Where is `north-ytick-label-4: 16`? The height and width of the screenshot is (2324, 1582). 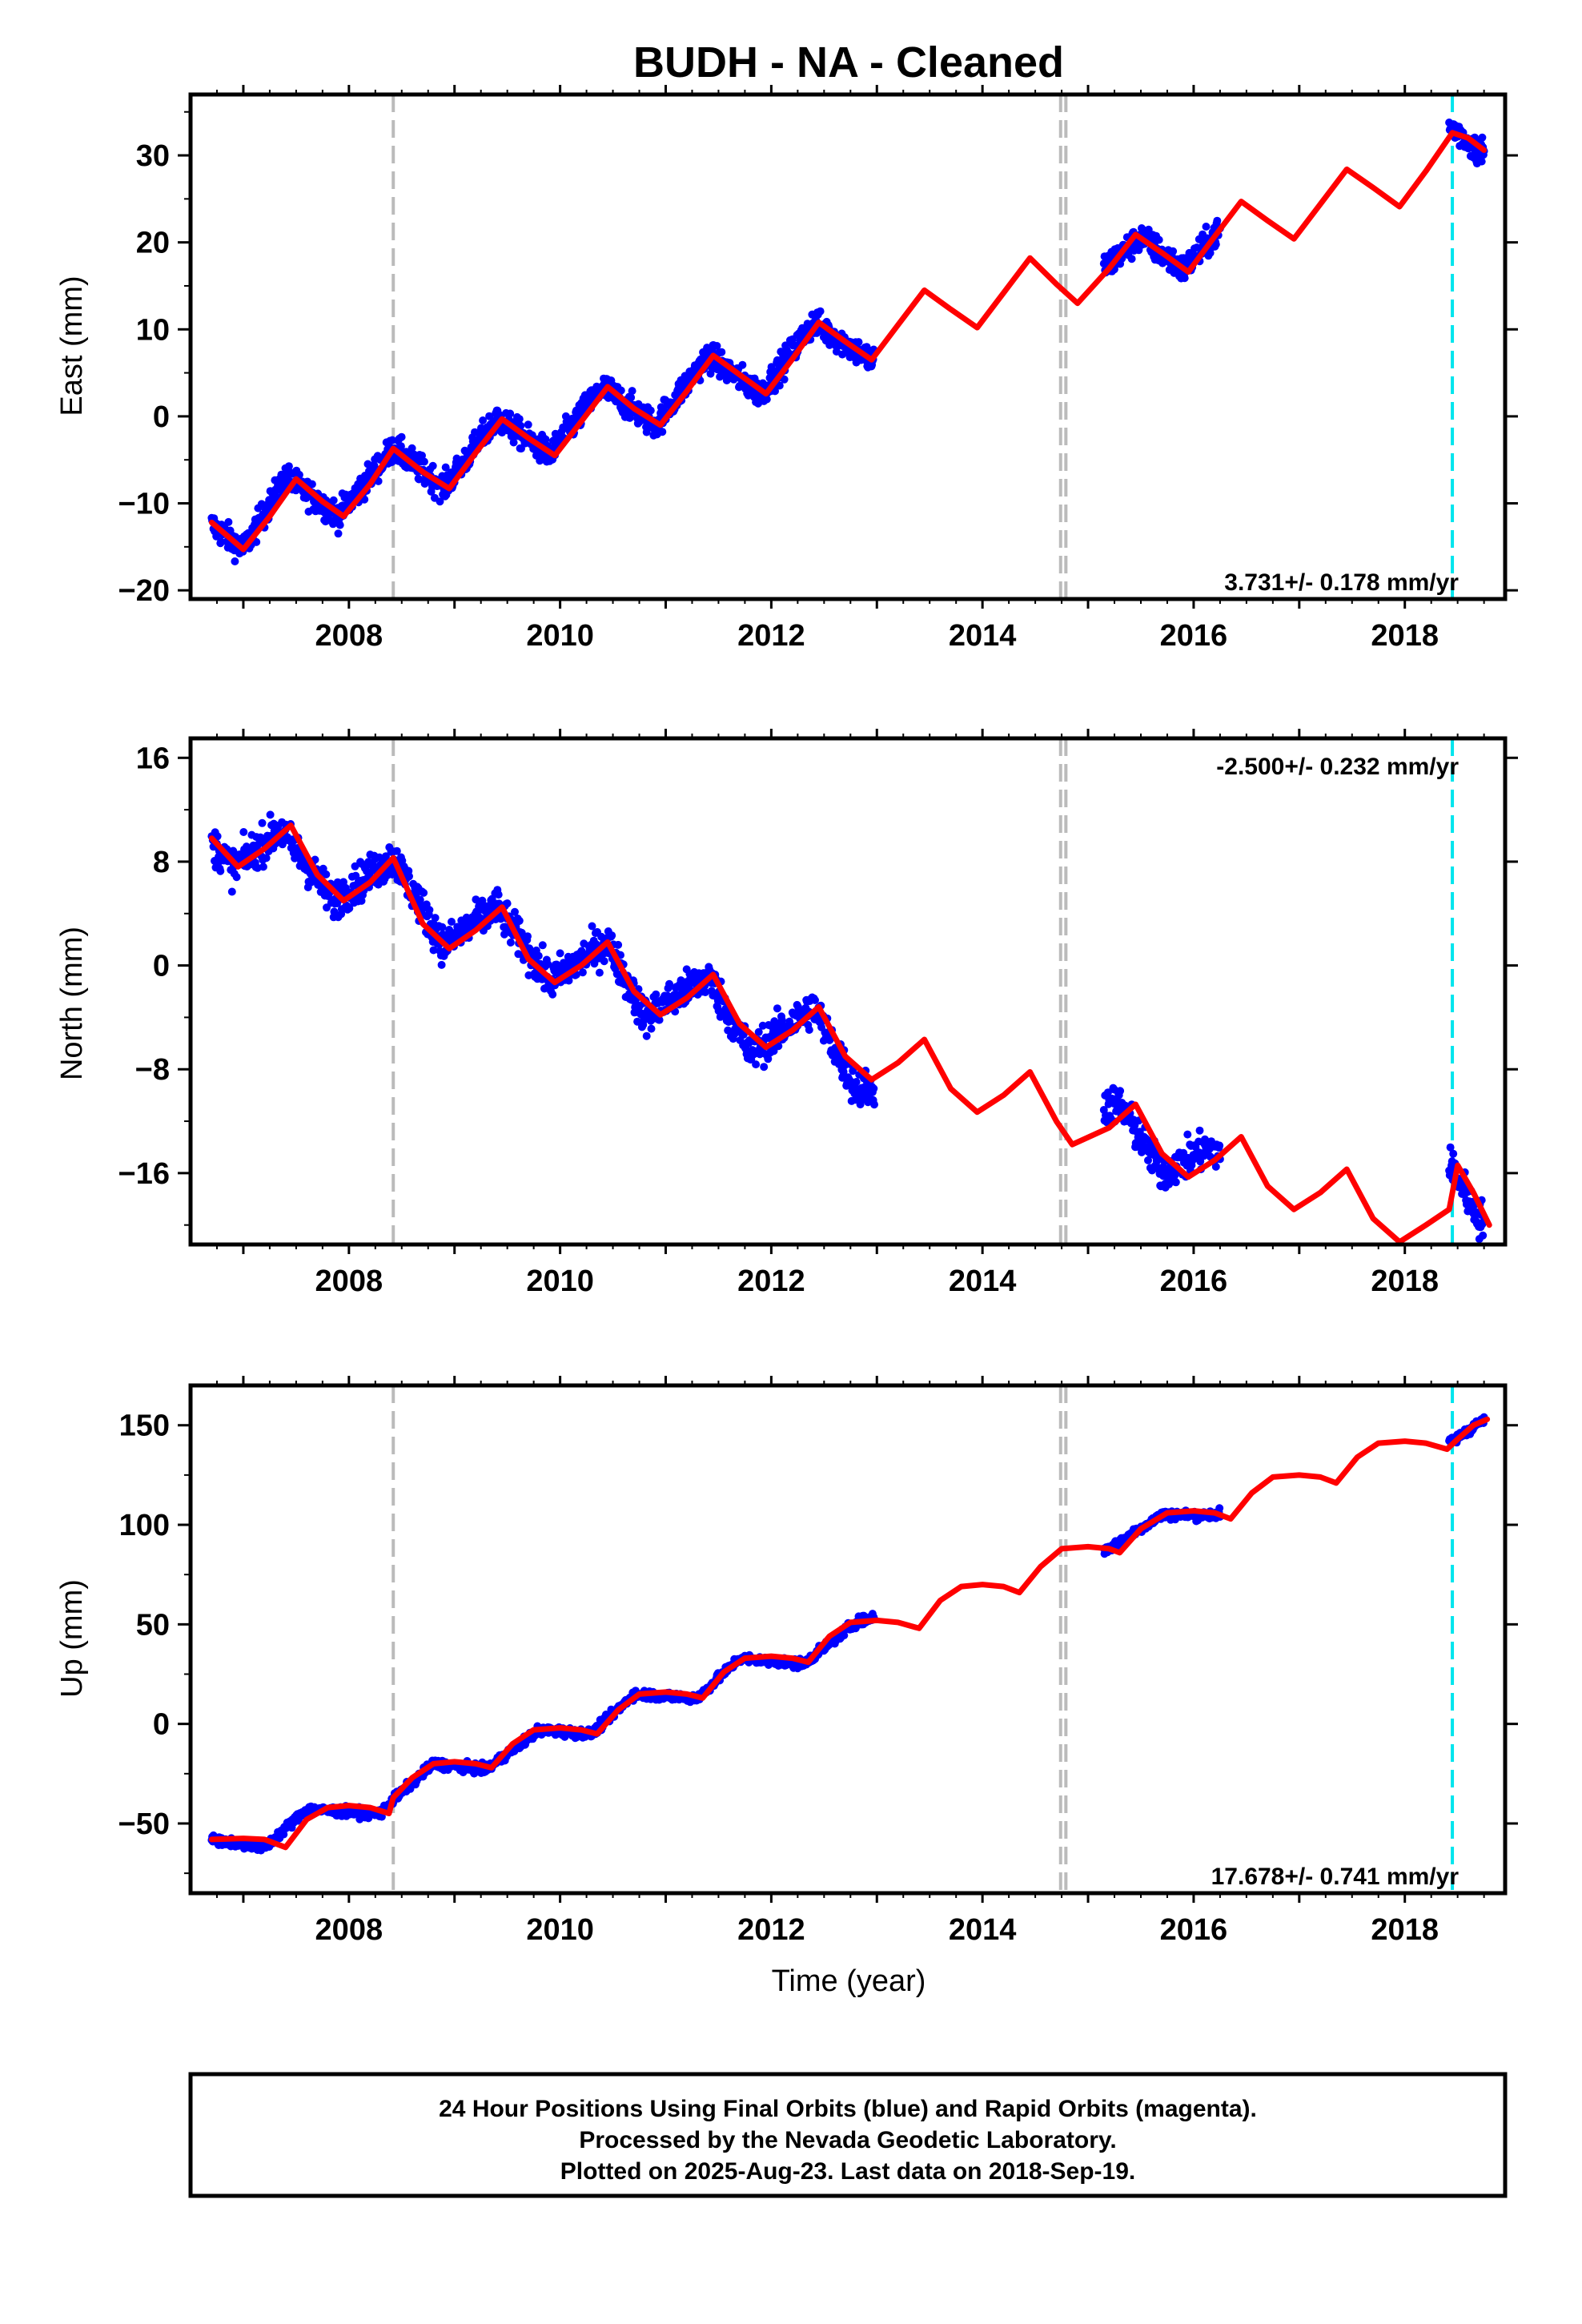
north-ytick-label-4: 16 is located at coordinates (153, 758).